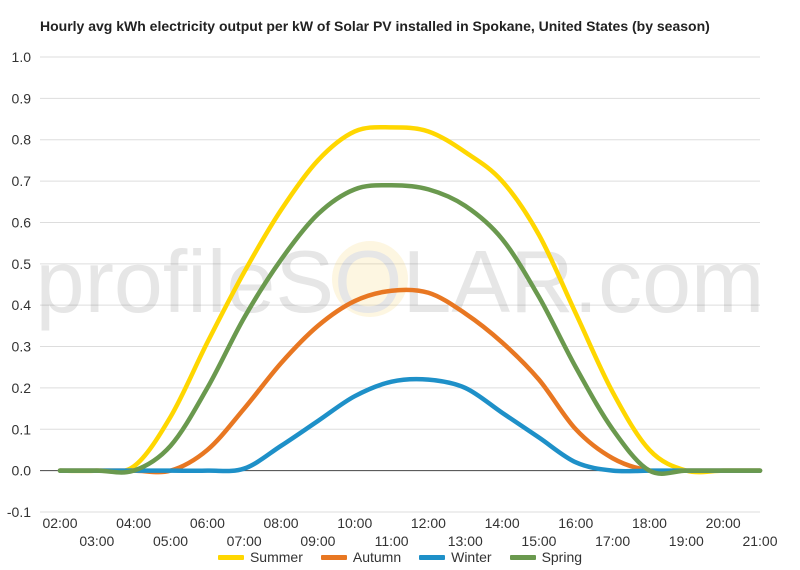 Image resolution: width=800 pixels, height=570 pixels. Describe the element at coordinates (465, 541) in the screenshot. I see `x-tick-label: 13:00` at that location.